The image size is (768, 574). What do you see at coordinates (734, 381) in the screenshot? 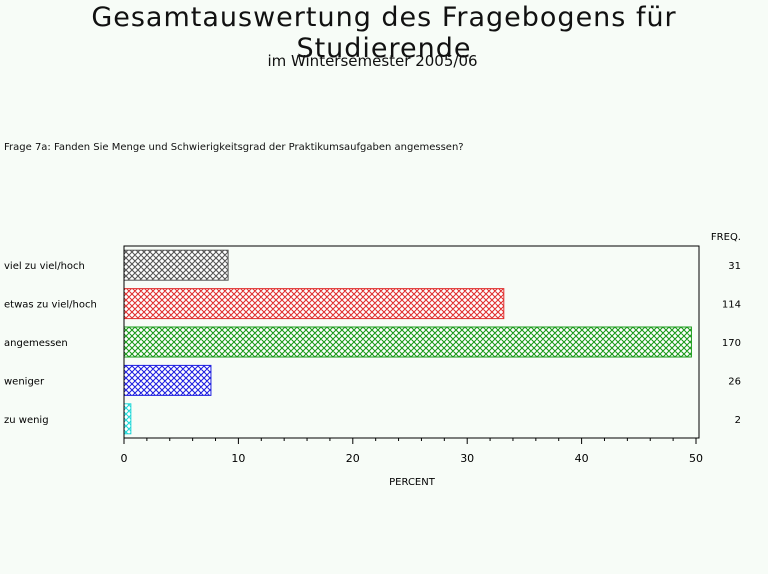
I see `freq-value: 26` at bounding box center [734, 381].